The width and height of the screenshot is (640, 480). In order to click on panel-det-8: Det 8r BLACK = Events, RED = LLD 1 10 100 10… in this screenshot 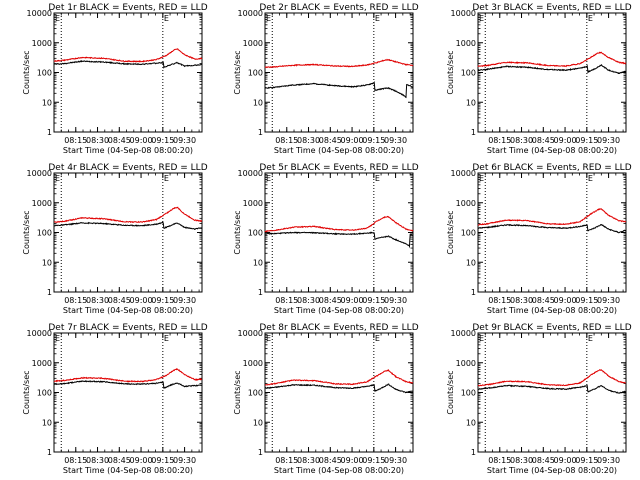, I will do `click(326, 399)`.